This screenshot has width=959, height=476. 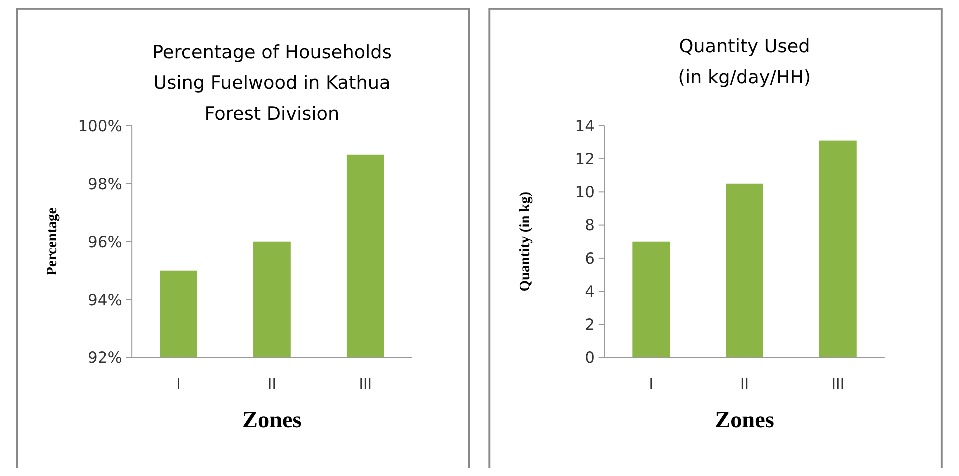 What do you see at coordinates (590, 225) in the screenshot?
I see `y-tick-label: 8` at bounding box center [590, 225].